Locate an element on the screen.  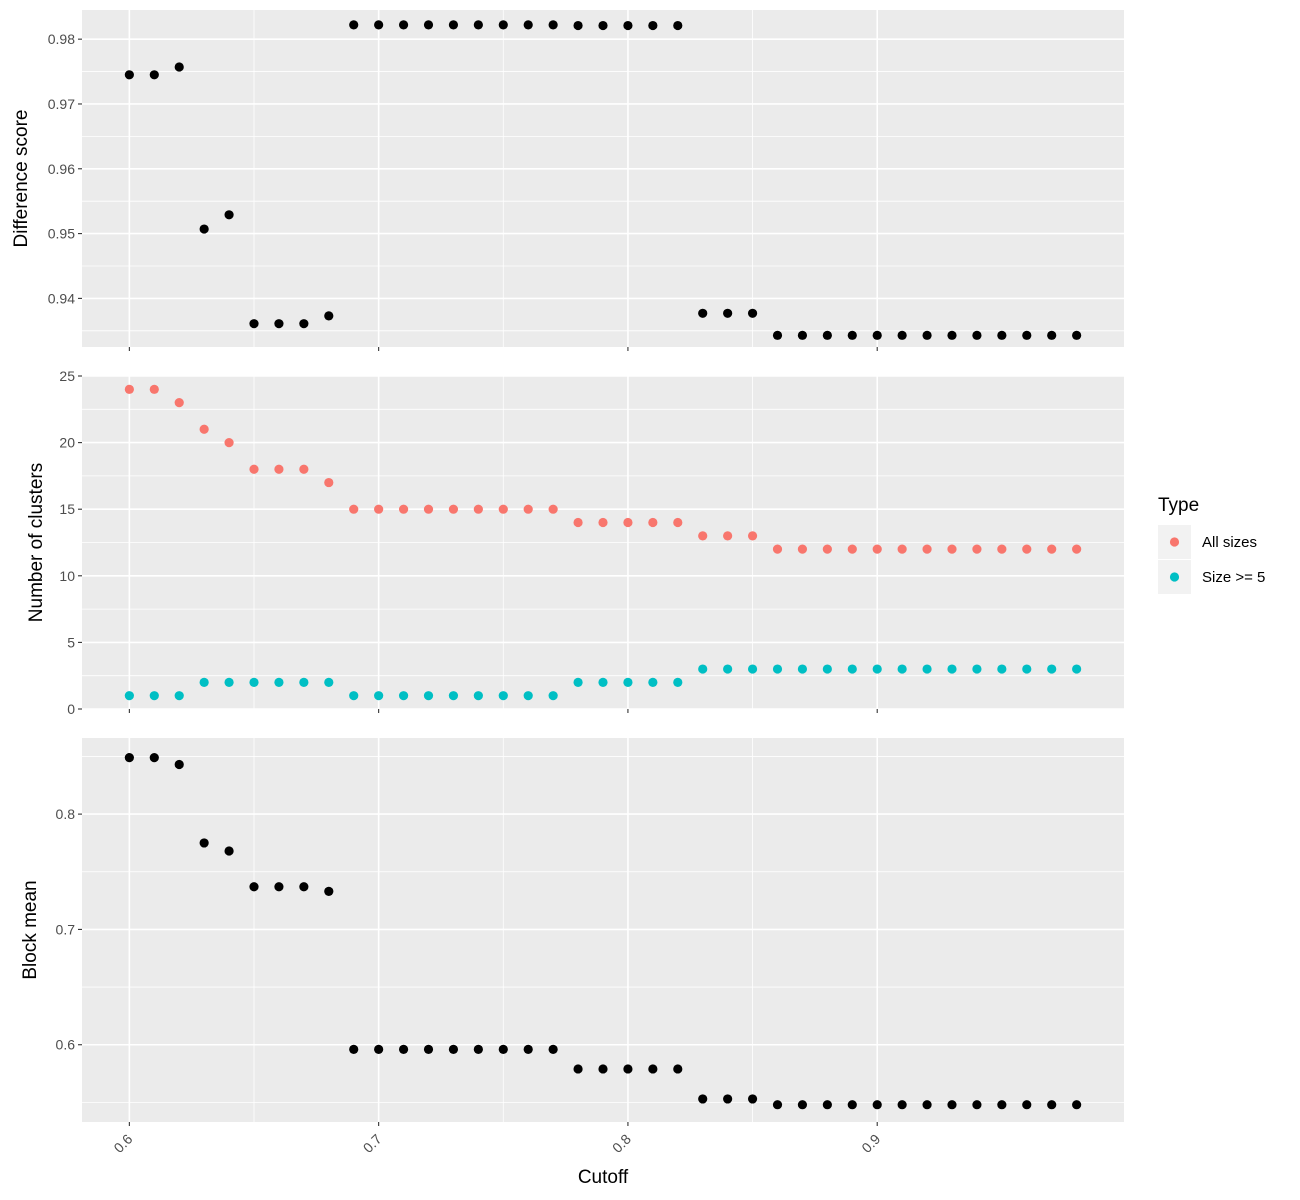
x-axis: 0.6 0.7 0.8 0.9 is located at coordinates (496, 1143).